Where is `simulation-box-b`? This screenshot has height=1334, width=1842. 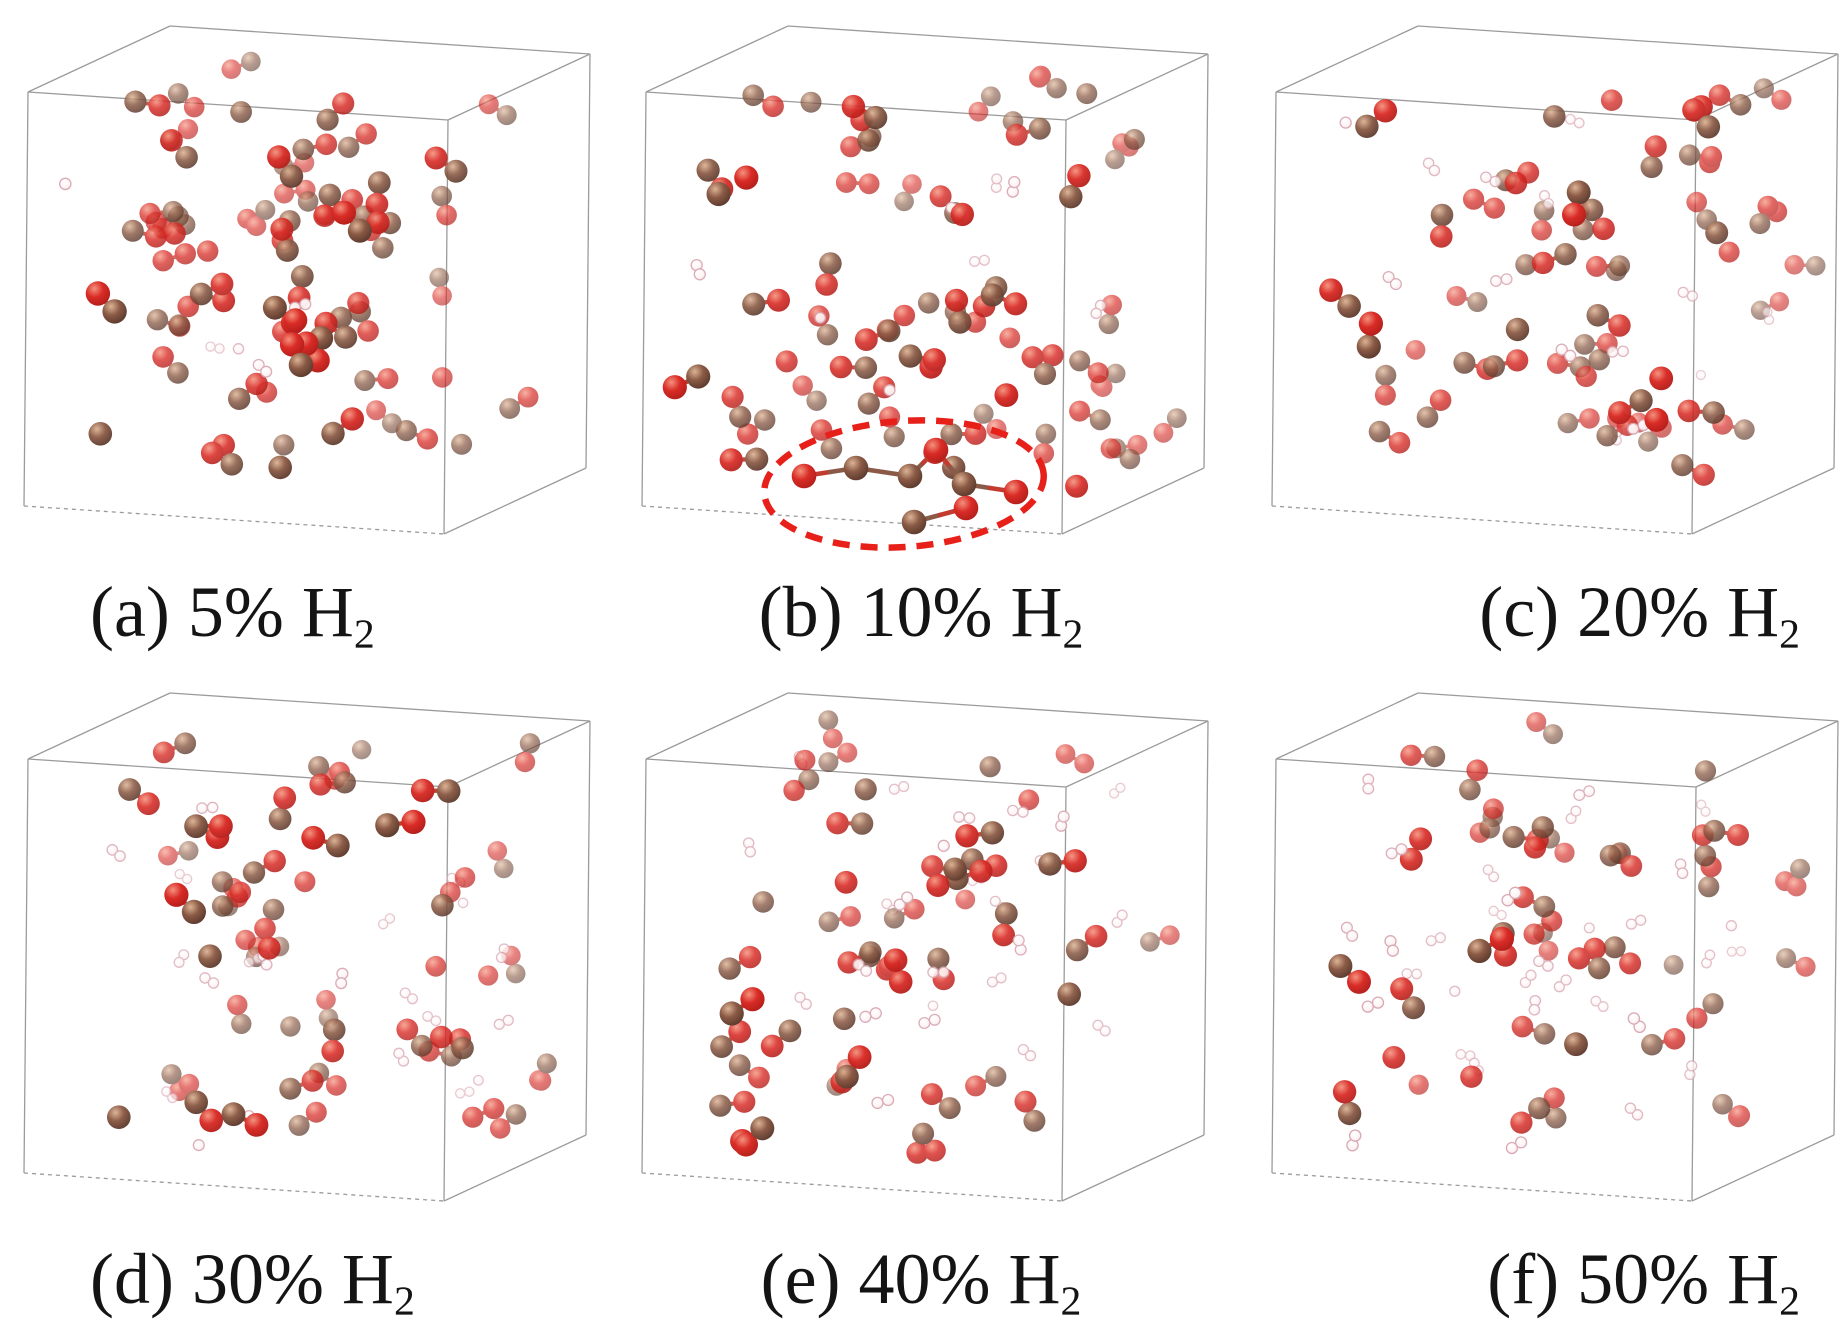
simulation-box-b is located at coordinates (921, 284).